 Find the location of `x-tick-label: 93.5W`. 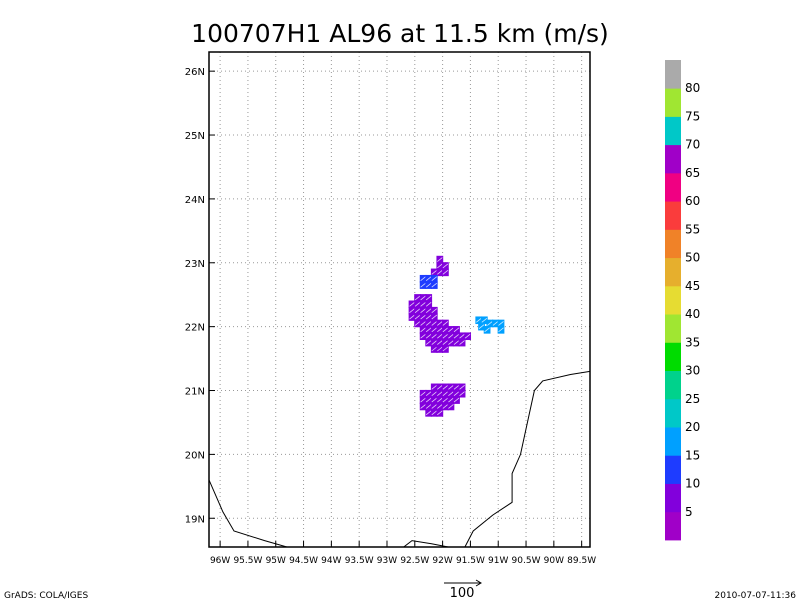

x-tick-label: 93.5W is located at coordinates (359, 561).